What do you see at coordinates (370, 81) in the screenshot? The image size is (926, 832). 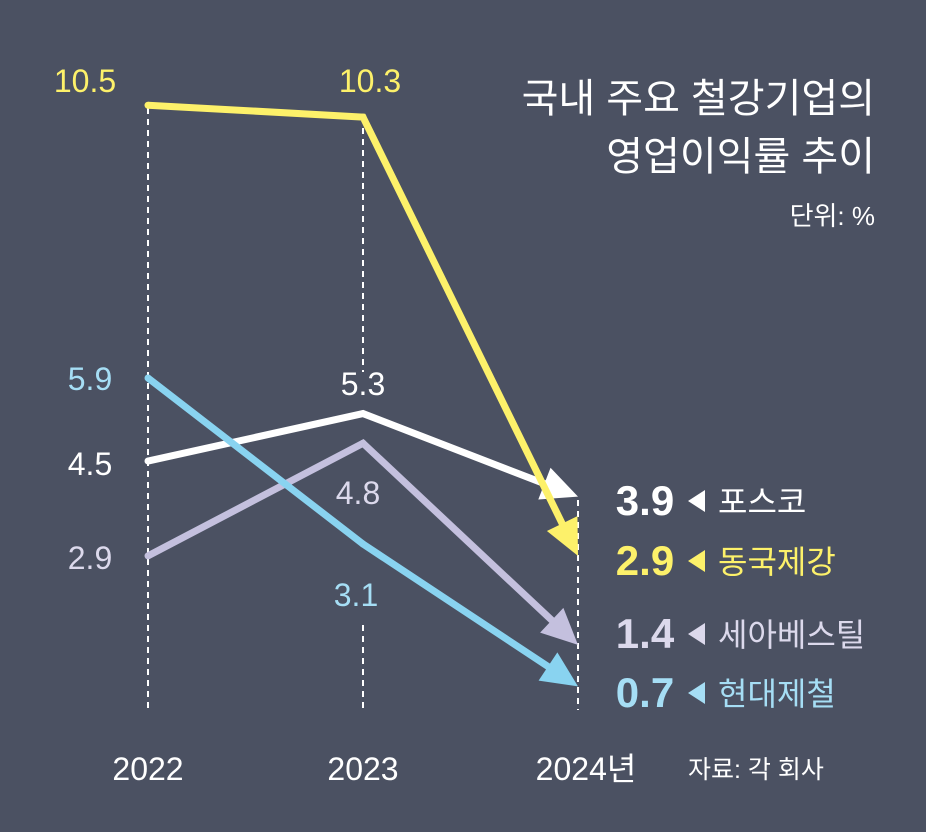 I see `data-label: 10.3` at bounding box center [370, 81].